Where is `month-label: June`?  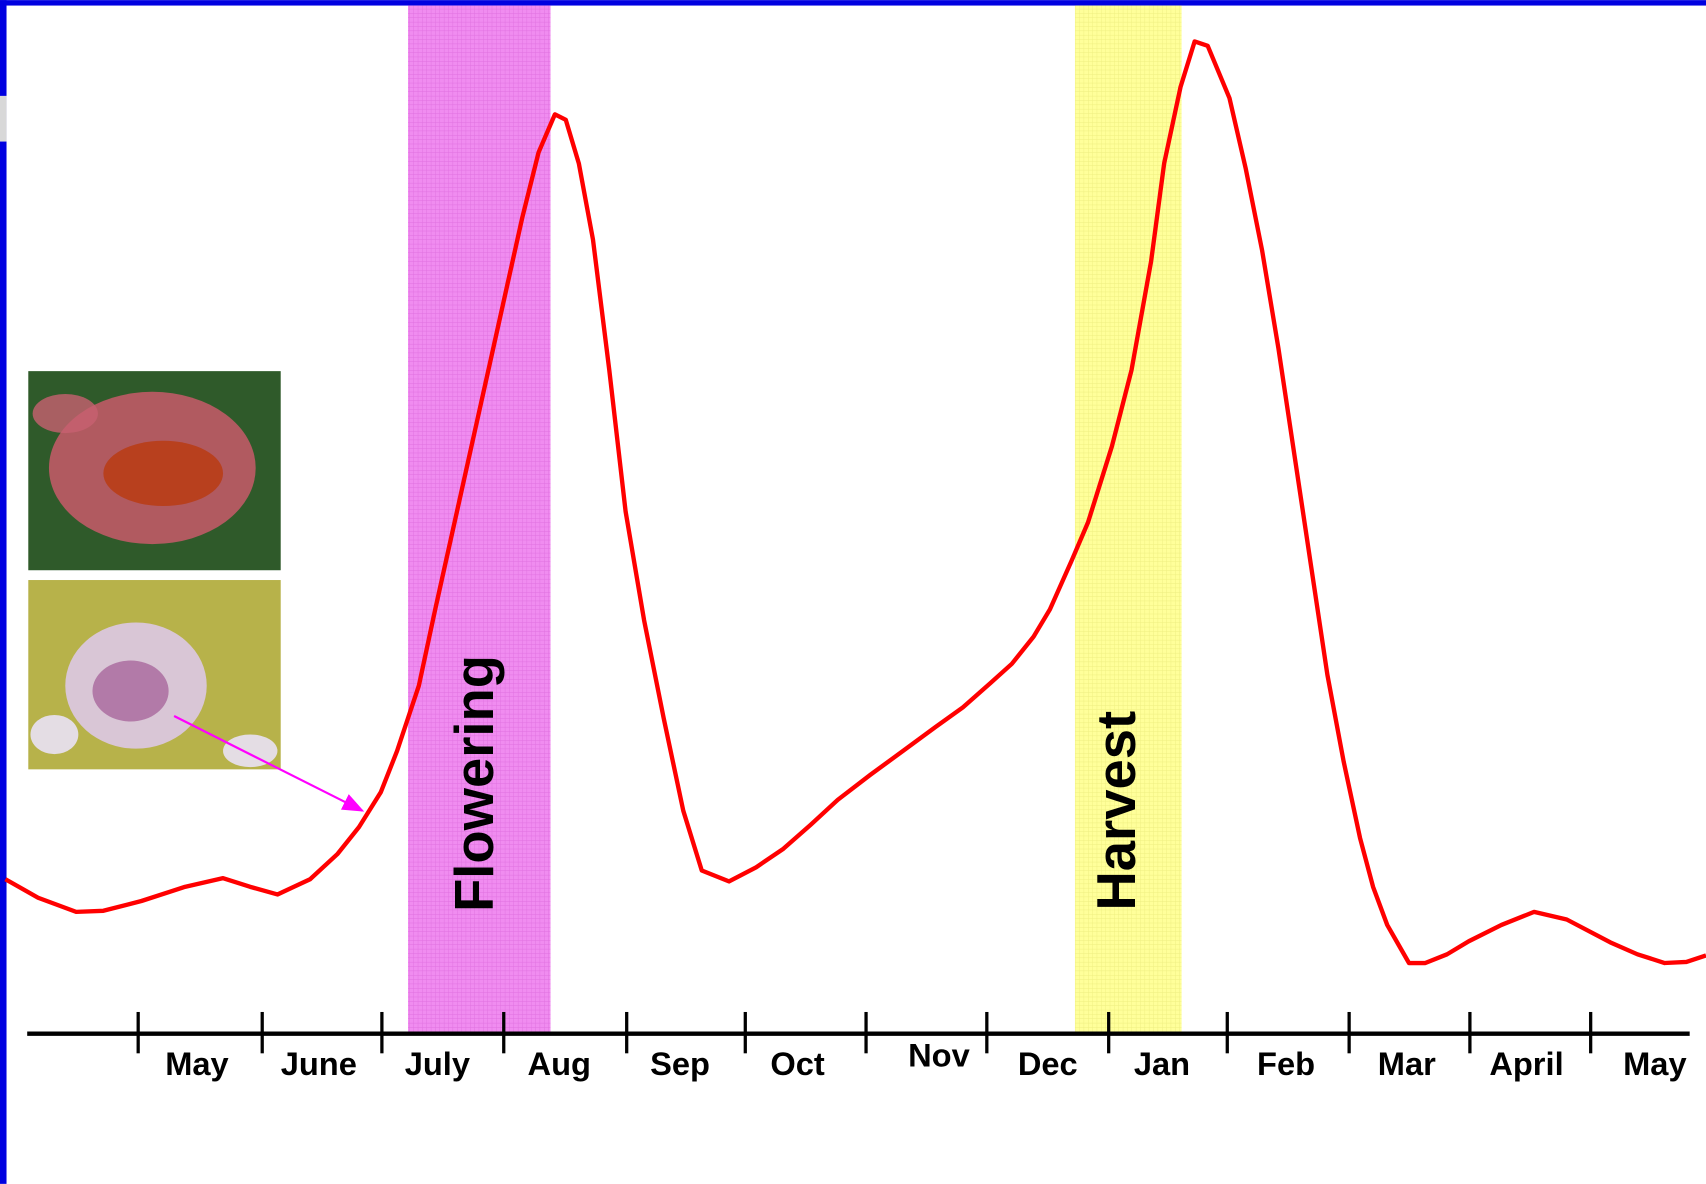 month-label: June is located at coordinates (319, 1063).